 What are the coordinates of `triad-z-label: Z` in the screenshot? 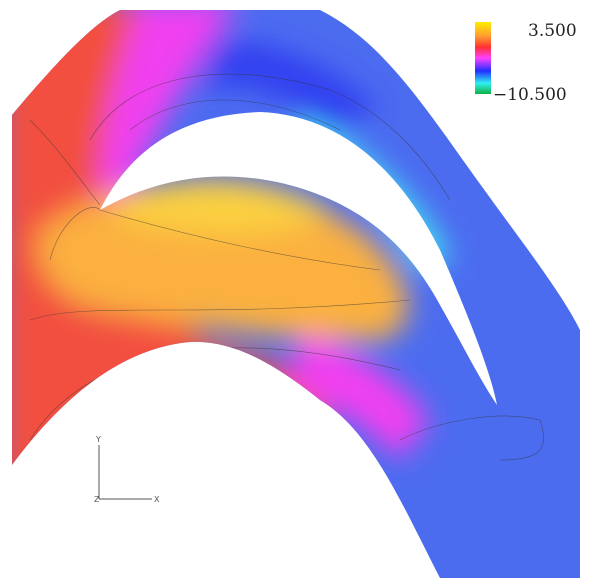 It's located at (97, 499).